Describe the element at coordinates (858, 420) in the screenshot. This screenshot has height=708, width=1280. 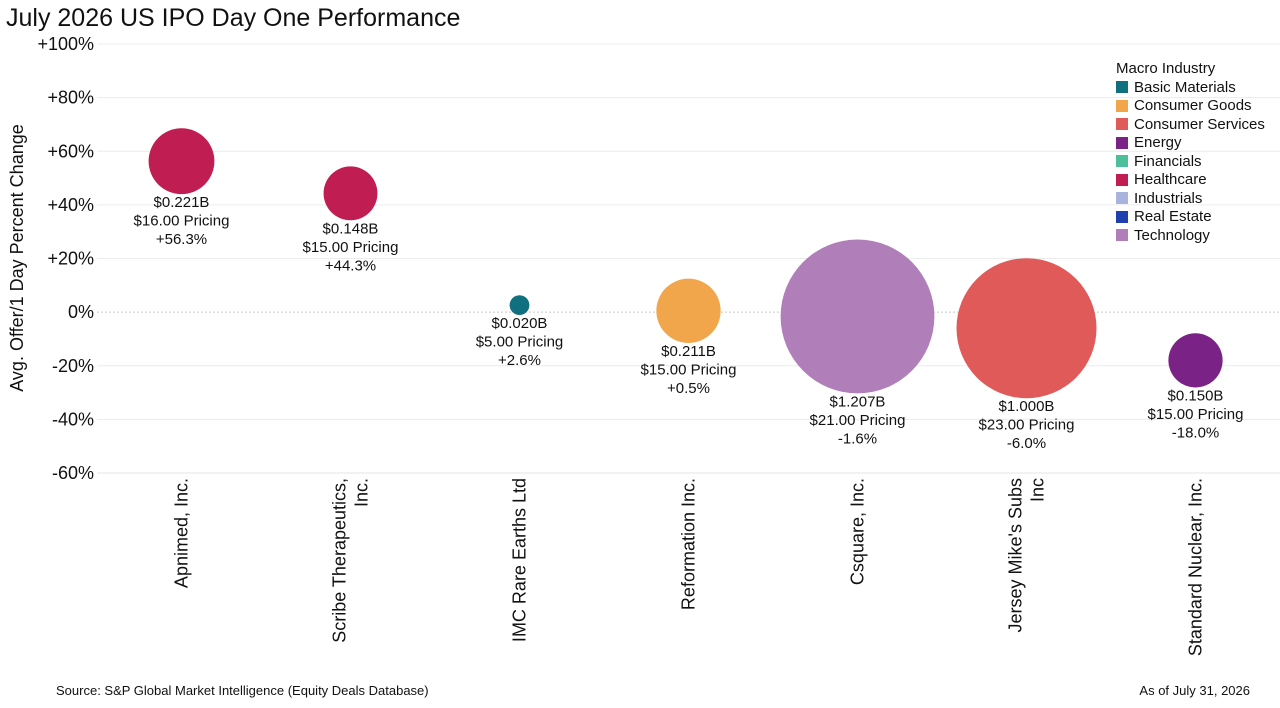
I see `bubble-data-label: $21.00 Pricing` at that location.